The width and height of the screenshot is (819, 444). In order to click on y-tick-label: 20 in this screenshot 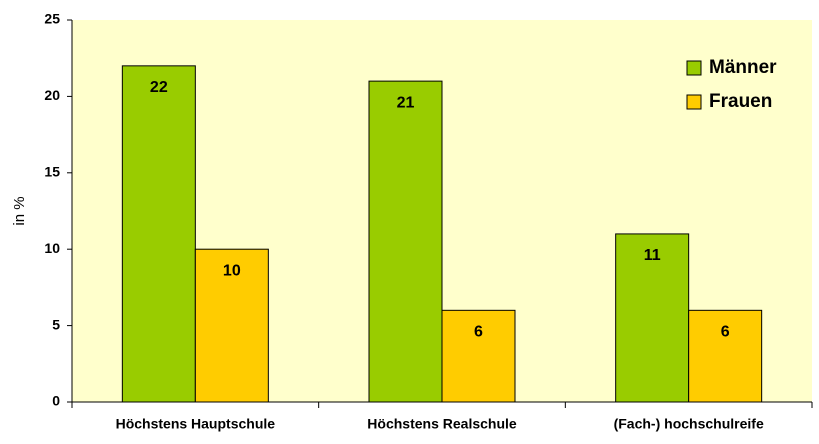, I will do `click(52, 95)`.